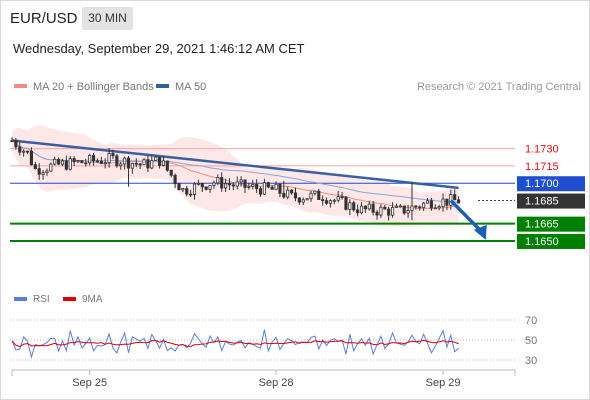 The width and height of the screenshot is (590, 400). I want to click on price-tag-pivot, so click(551, 184).